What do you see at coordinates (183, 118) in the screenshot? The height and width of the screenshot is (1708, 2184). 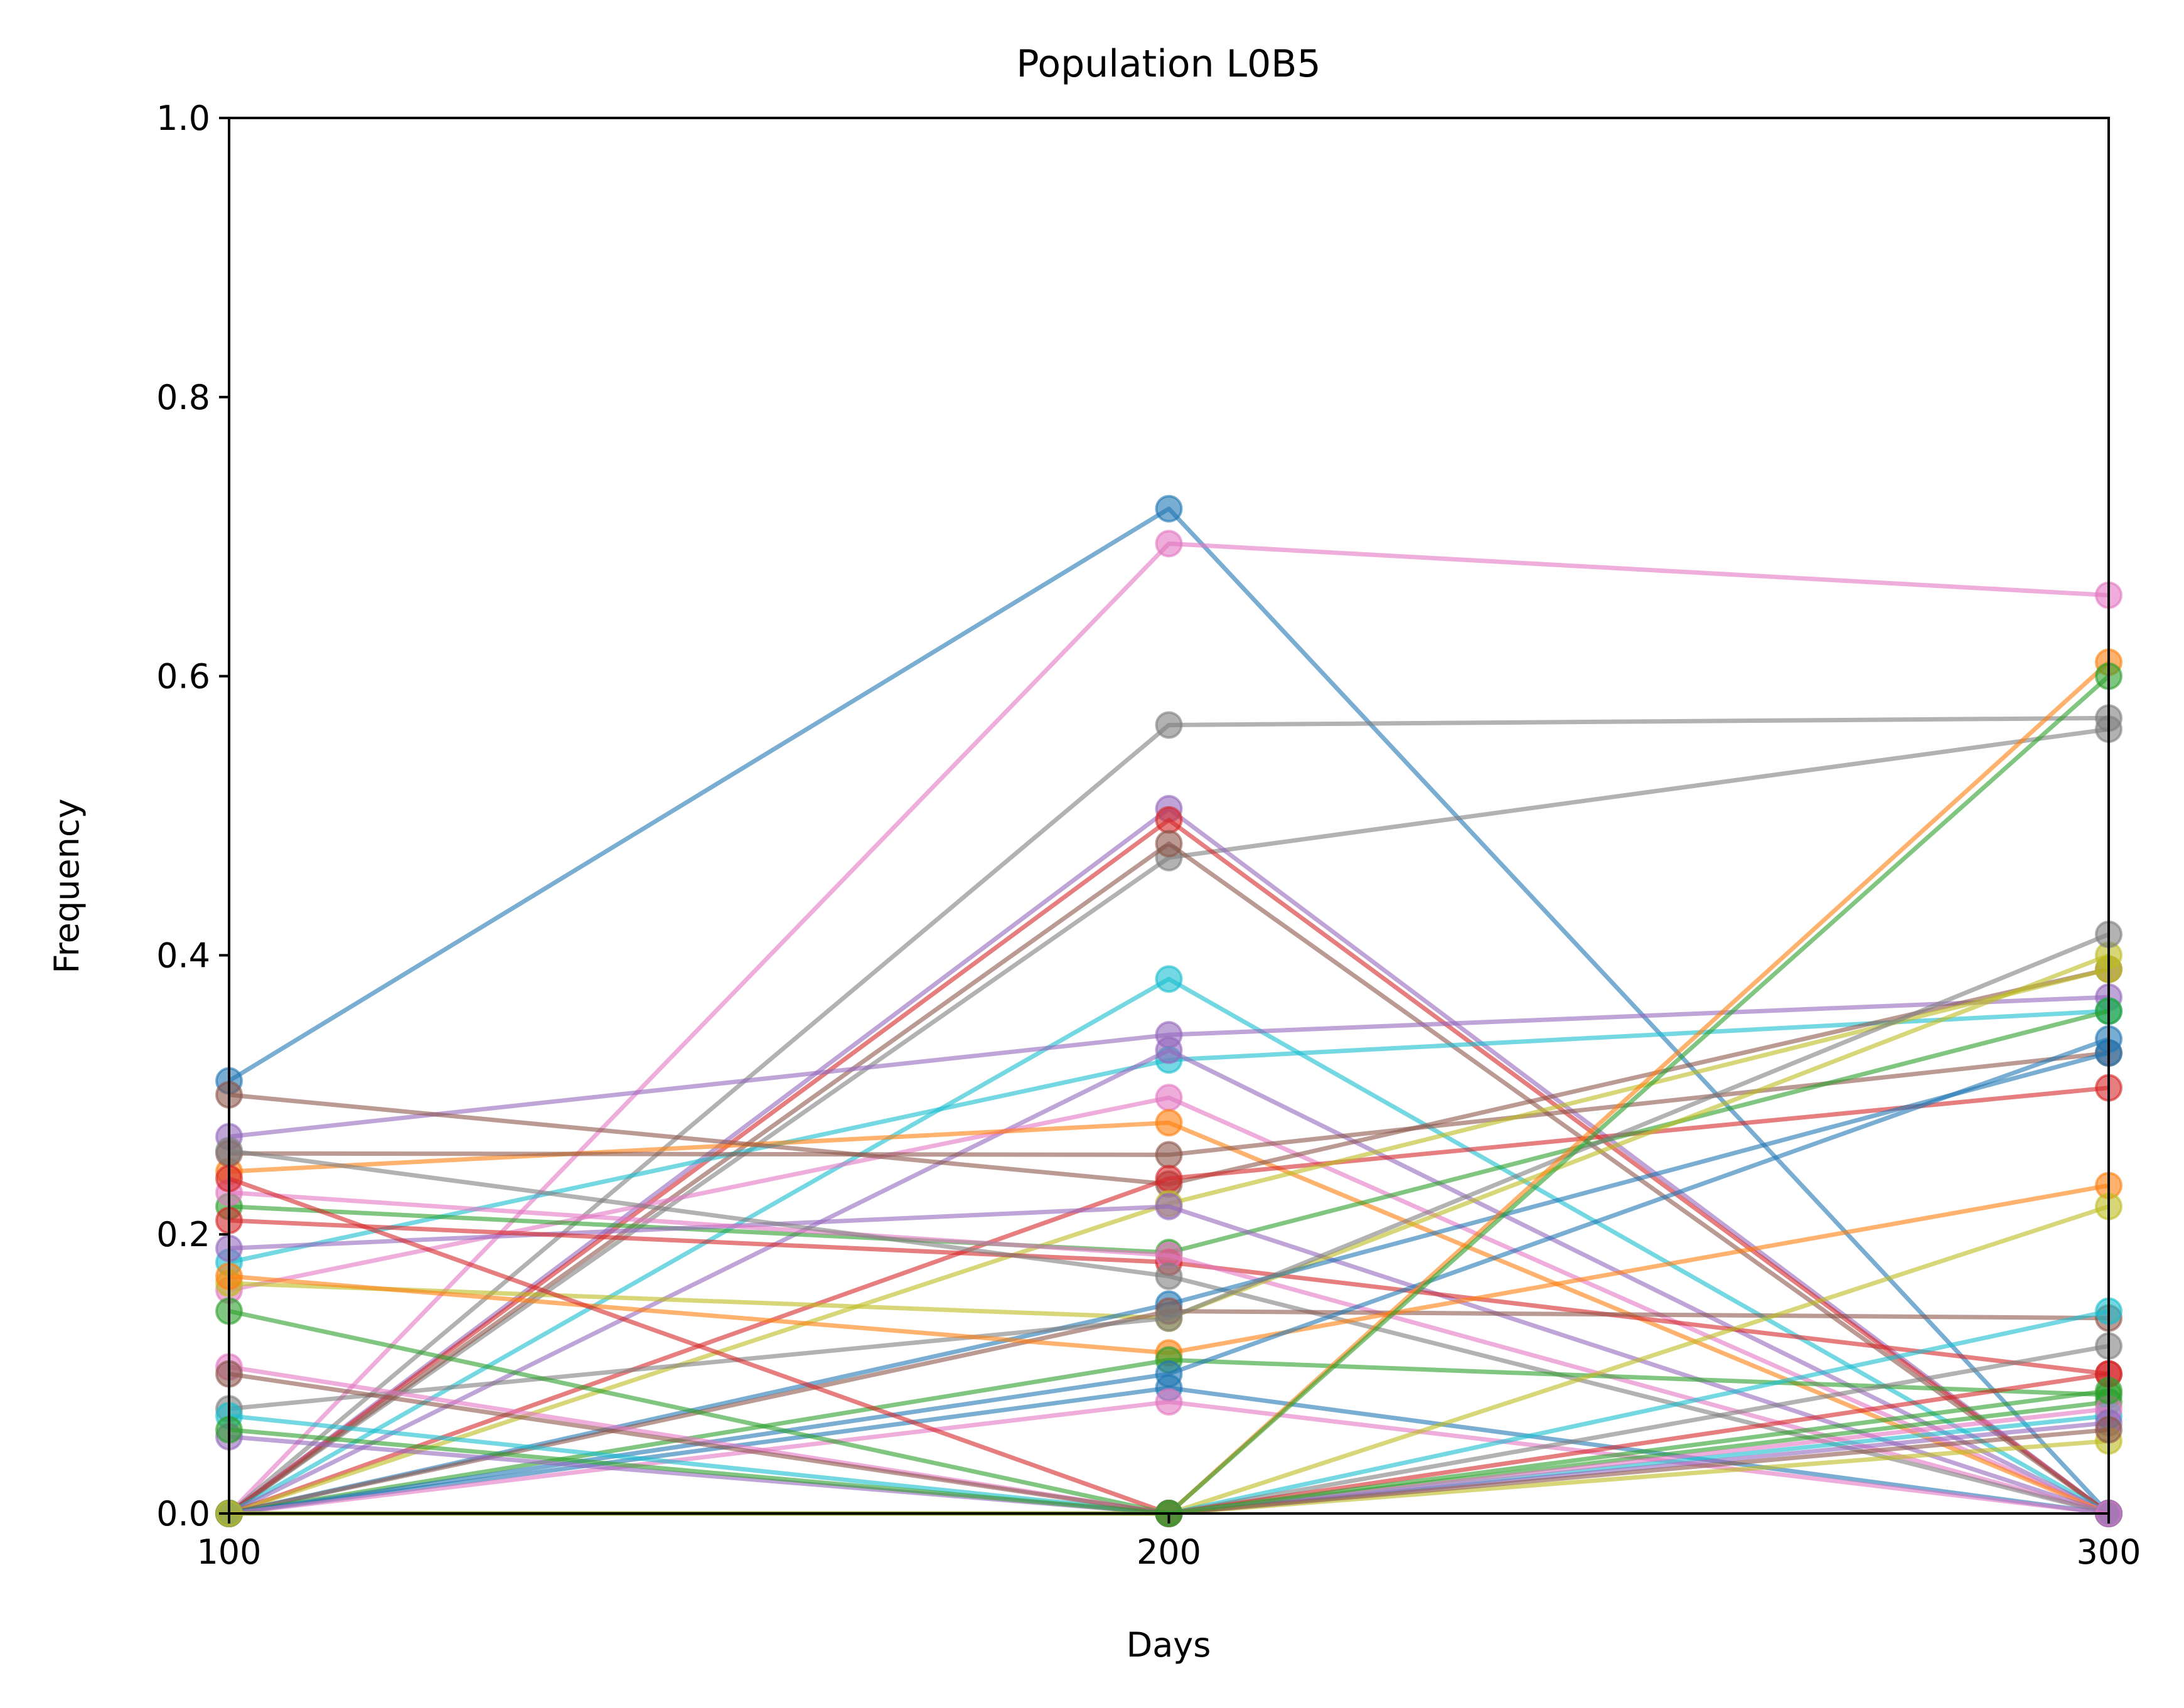 I see `y-tick-label: 1.0` at bounding box center [183, 118].